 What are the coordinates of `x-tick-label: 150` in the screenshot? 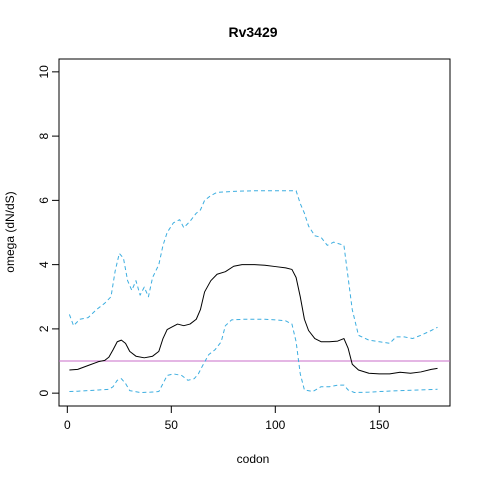 It's located at (379, 425).